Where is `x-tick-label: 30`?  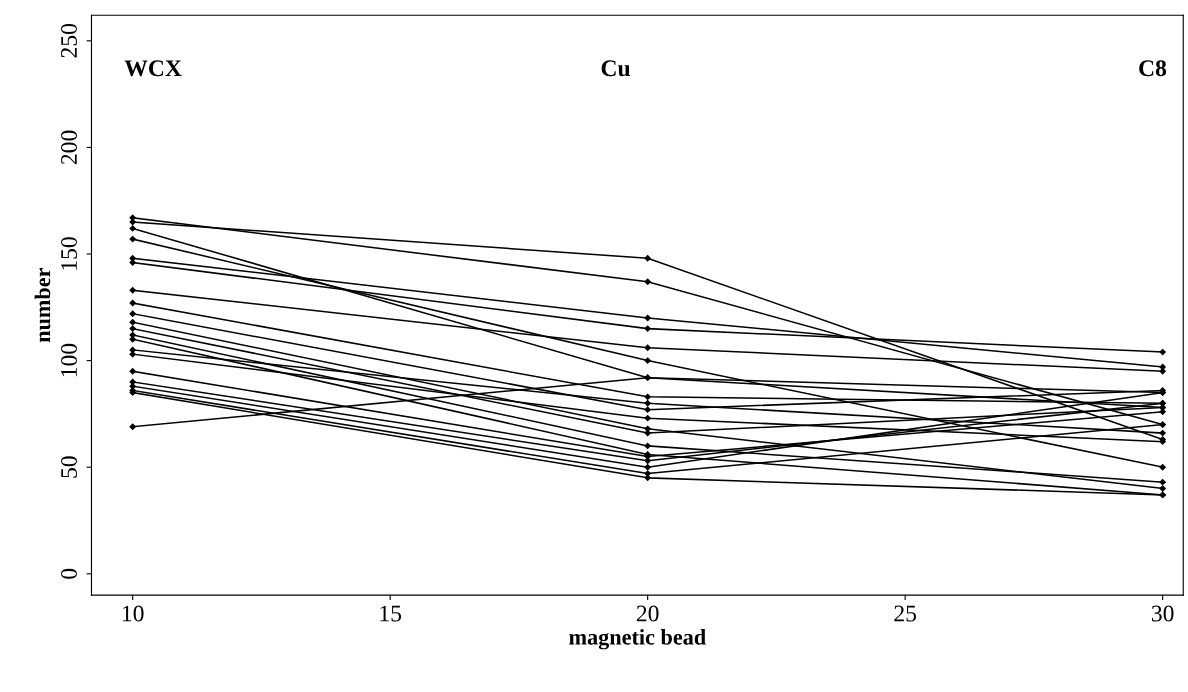 x-tick-label: 30 is located at coordinates (1162, 613).